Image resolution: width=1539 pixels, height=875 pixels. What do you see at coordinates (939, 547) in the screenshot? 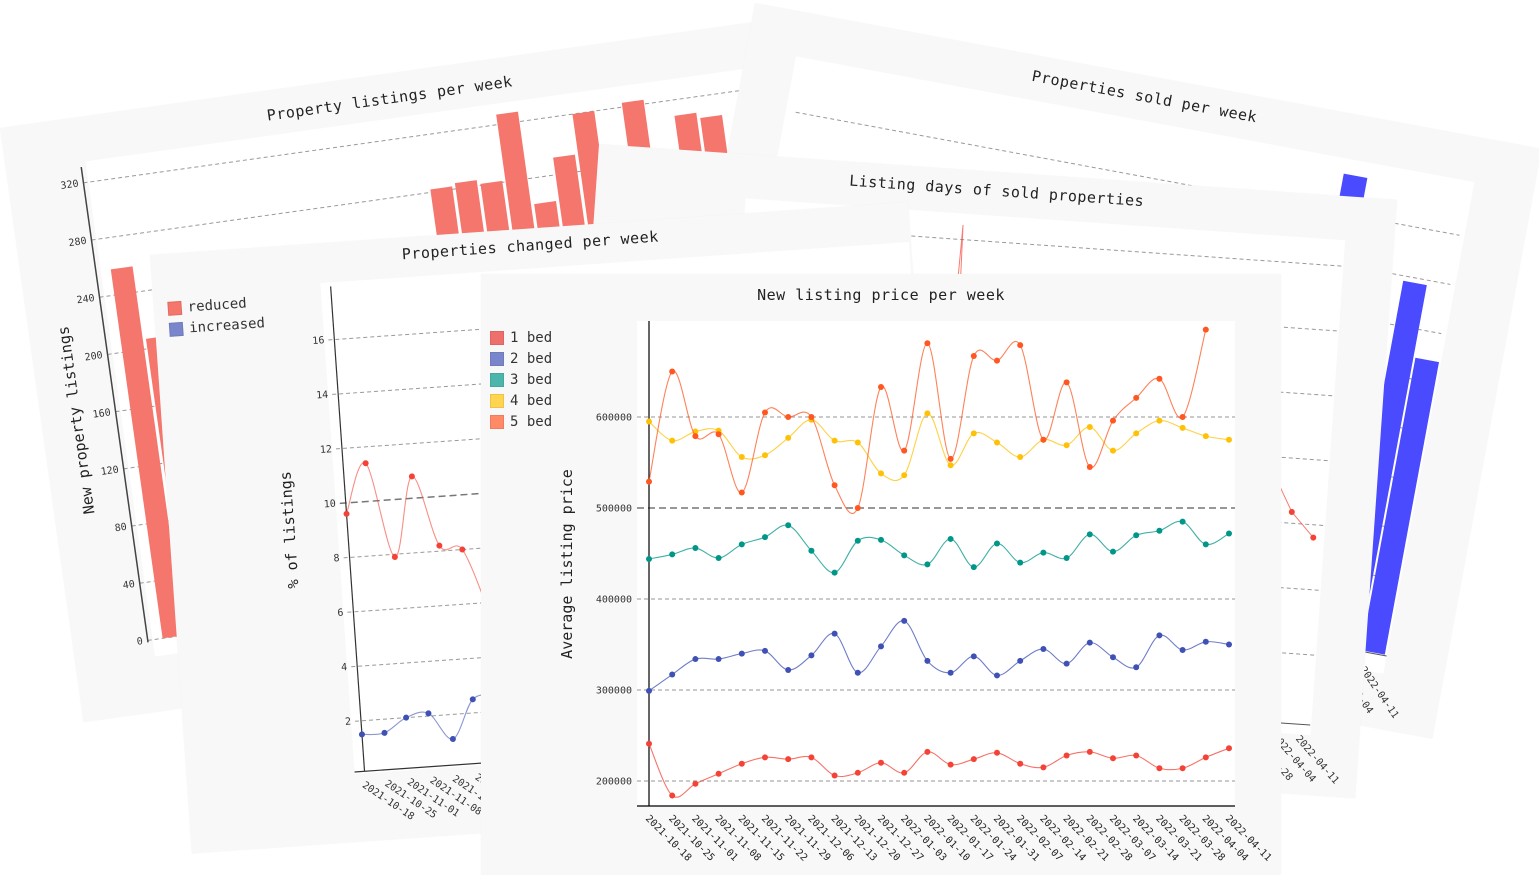
I see `series-3-bed` at bounding box center [939, 547].